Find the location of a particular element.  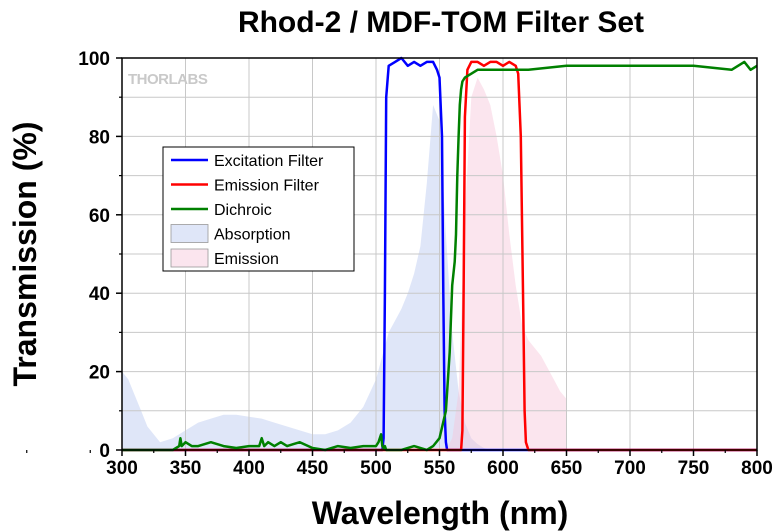

y-axis-title: Transmission (%) is located at coordinates (25, 254).